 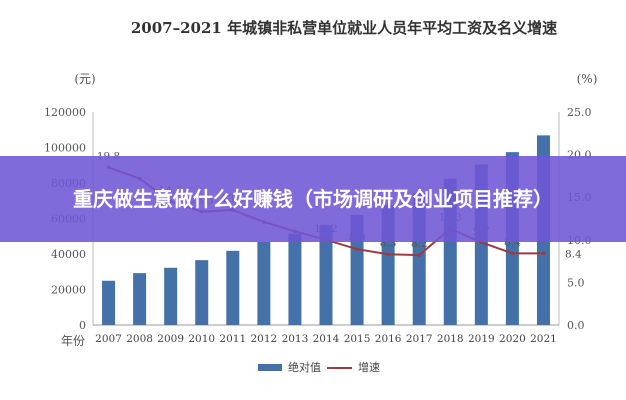 What do you see at coordinates (202, 292) in the screenshot?
I see `bar-2010` at bounding box center [202, 292].